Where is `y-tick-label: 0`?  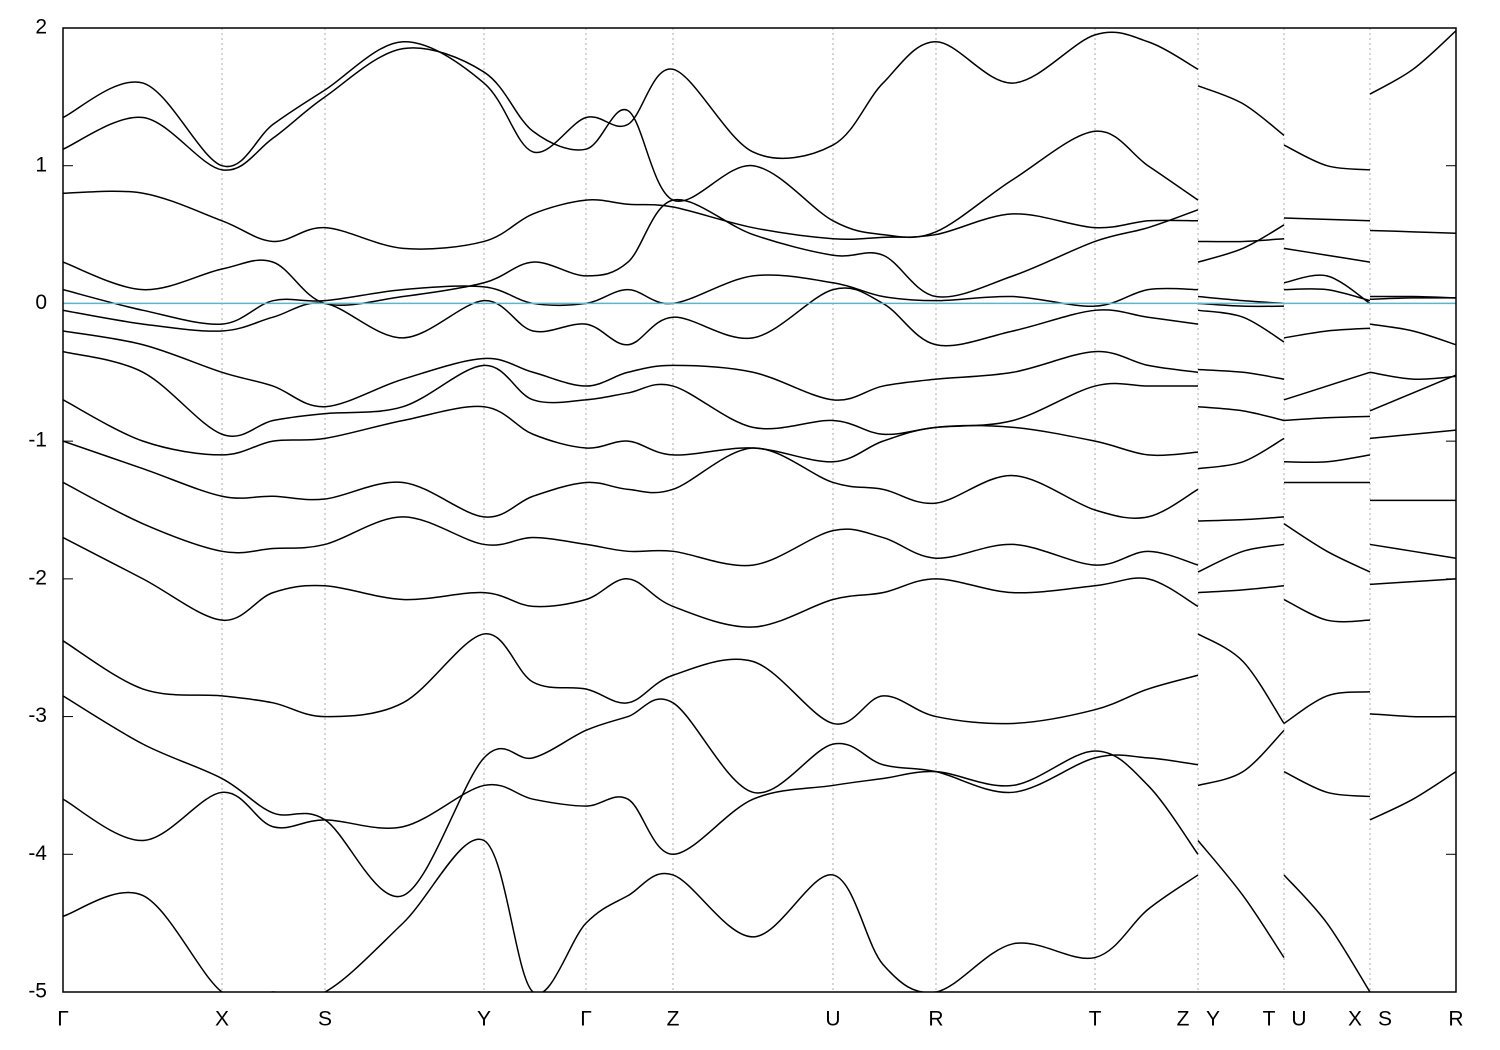 y-tick-label: 0 is located at coordinates (41, 302).